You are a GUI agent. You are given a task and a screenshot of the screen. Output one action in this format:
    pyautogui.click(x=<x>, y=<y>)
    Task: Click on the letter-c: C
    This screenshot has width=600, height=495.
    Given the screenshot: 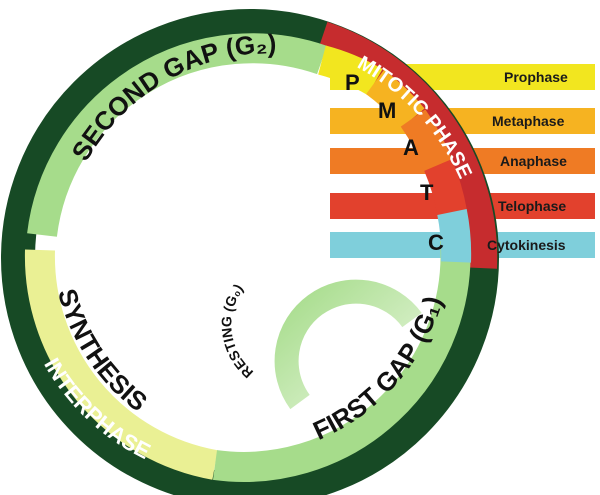 What is the action you would take?
    pyautogui.click(x=436, y=242)
    